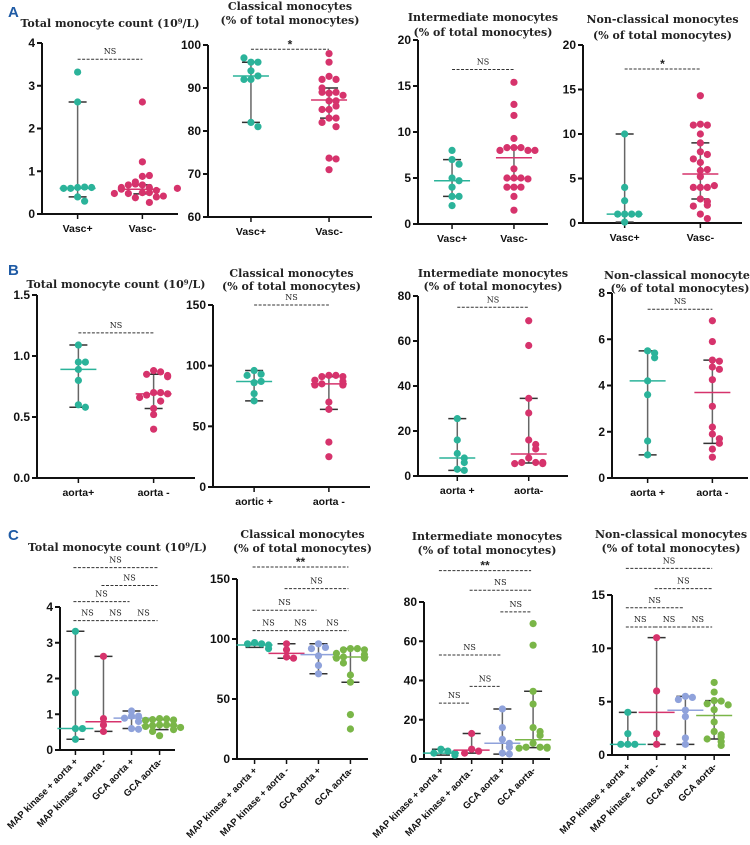  Describe the element at coordinates (49, 607) in the screenshot. I see `y-tick-label: 4` at that location.